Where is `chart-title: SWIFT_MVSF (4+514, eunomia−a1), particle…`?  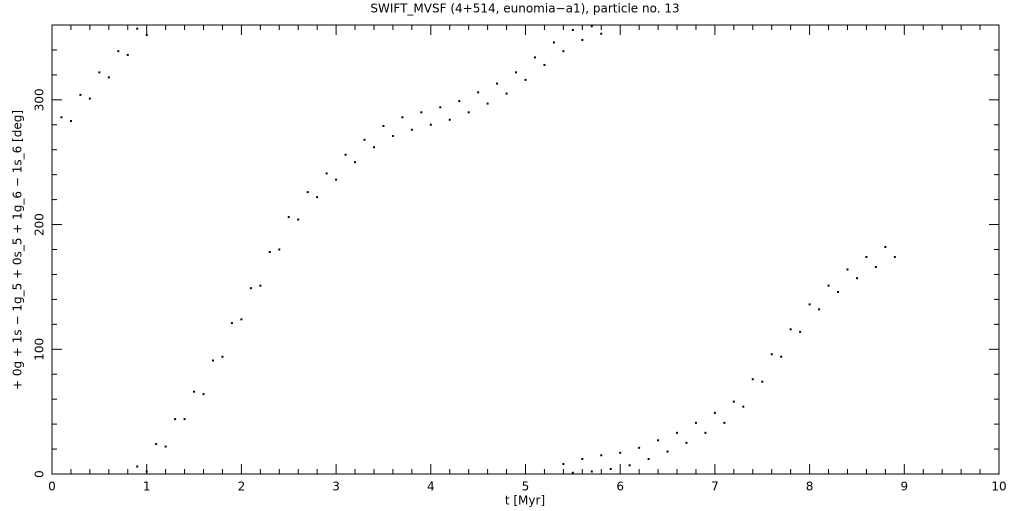 chart-title: SWIFT_MVSF (4+514, eunomia−a1), particle… is located at coordinates (524, 9).